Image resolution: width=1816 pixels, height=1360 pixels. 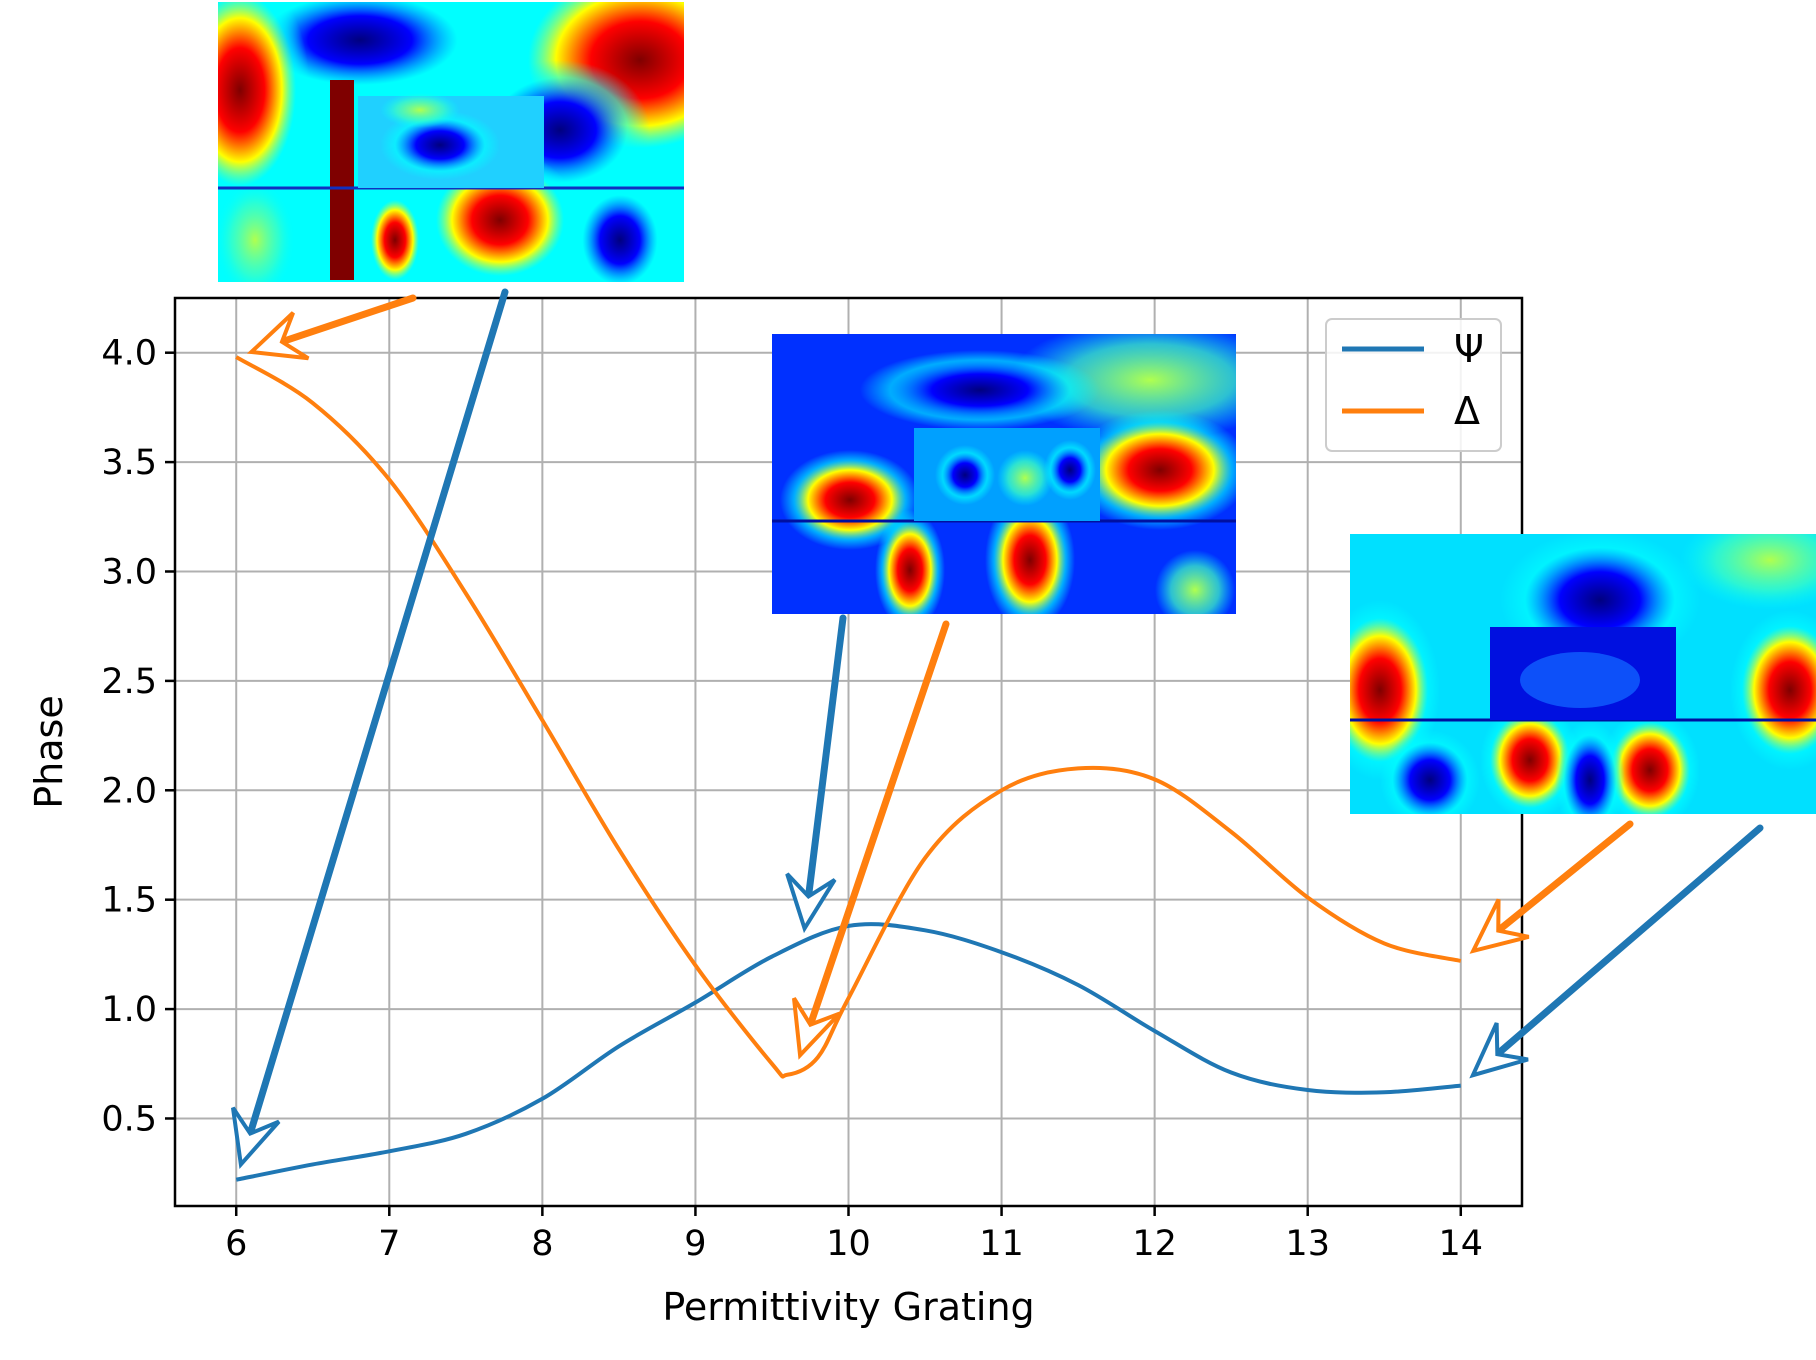 I want to click on y-tick-label: 4.0, so click(x=129, y=354).